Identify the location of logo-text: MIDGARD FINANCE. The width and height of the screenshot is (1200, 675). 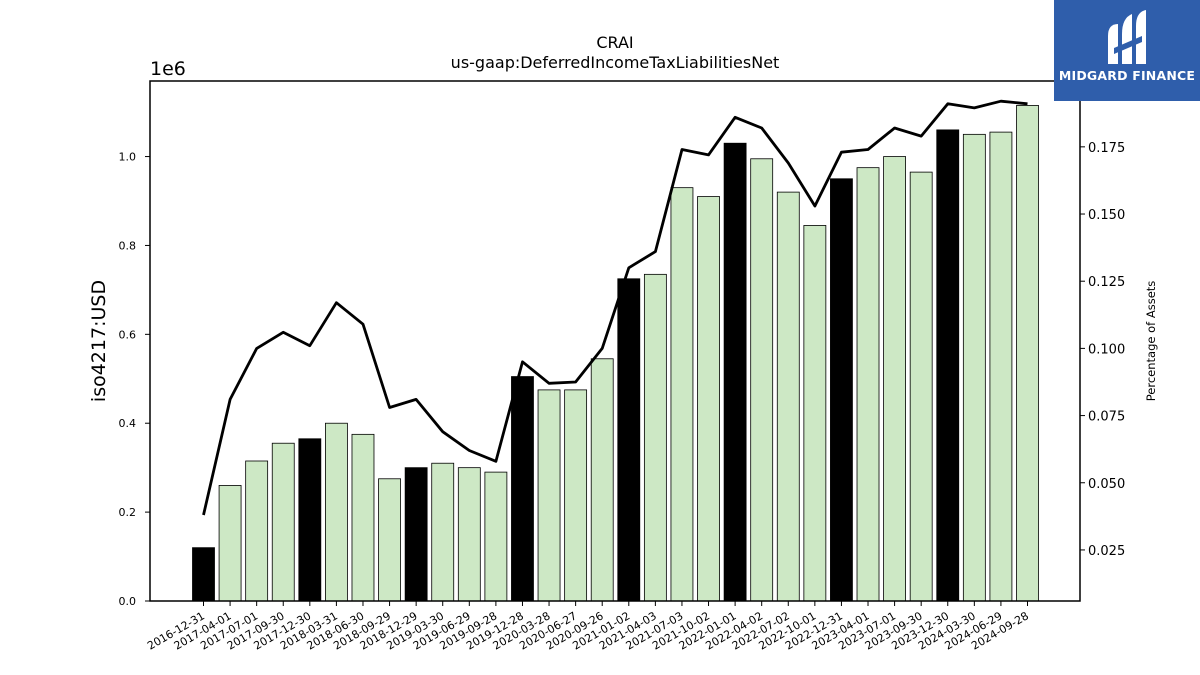
(1127, 75).